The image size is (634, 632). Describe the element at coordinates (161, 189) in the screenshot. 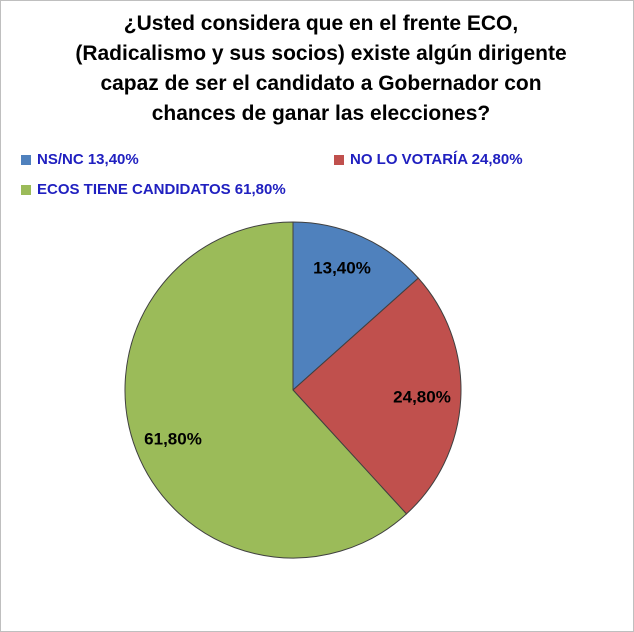

I see `legend-label: ECOS TIENE CANDIDATOS 61,80%` at that location.